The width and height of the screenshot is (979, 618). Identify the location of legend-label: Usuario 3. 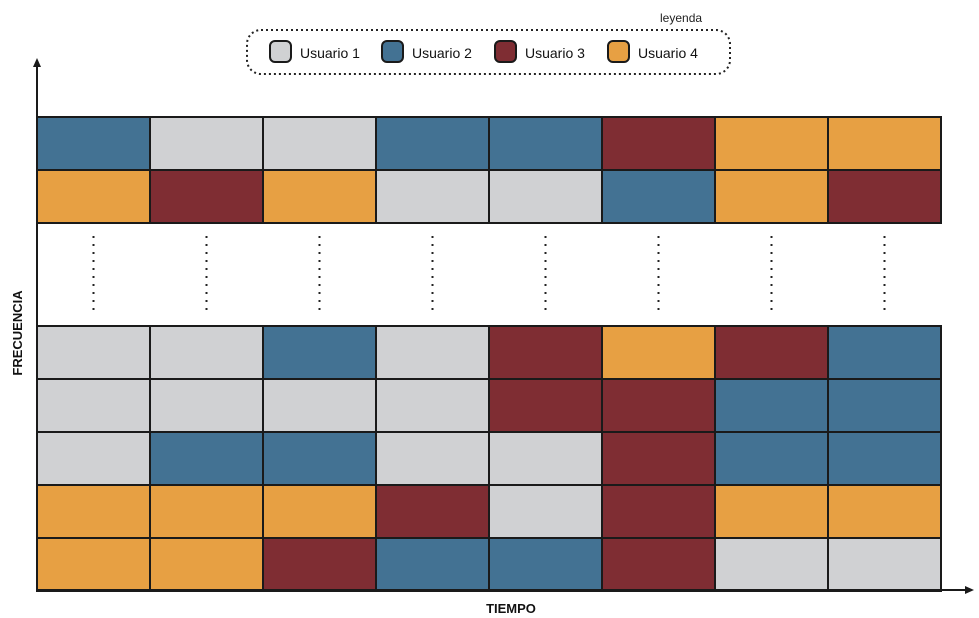
(555, 53).